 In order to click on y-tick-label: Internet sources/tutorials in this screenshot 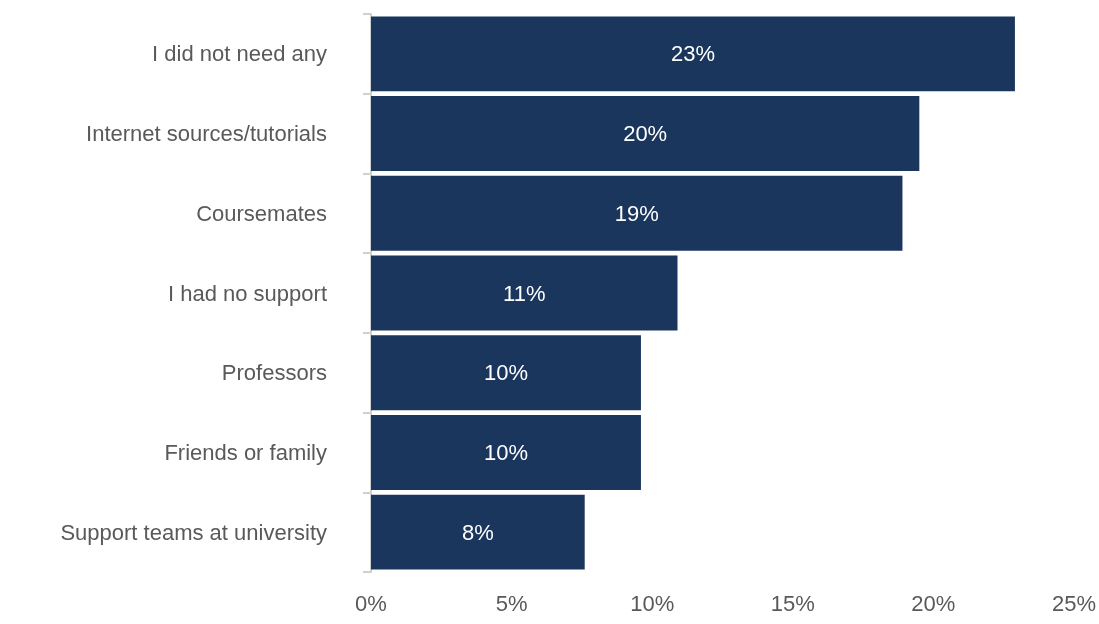, I will do `click(206, 134)`.